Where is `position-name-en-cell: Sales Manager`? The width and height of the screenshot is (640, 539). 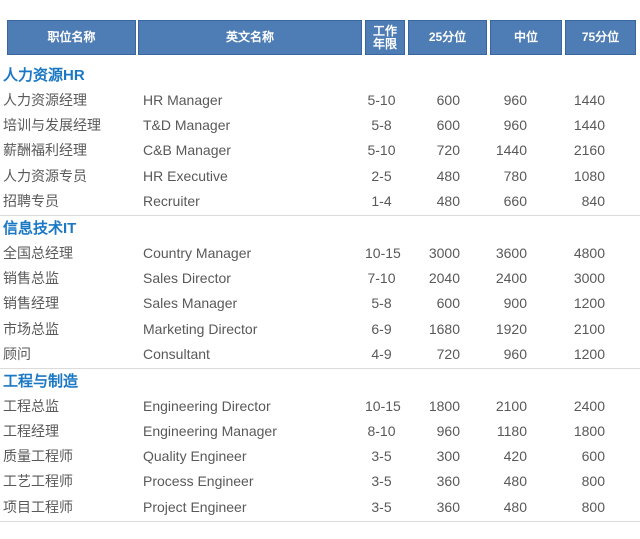
position-name-en-cell: Sales Manager is located at coordinates (190, 303).